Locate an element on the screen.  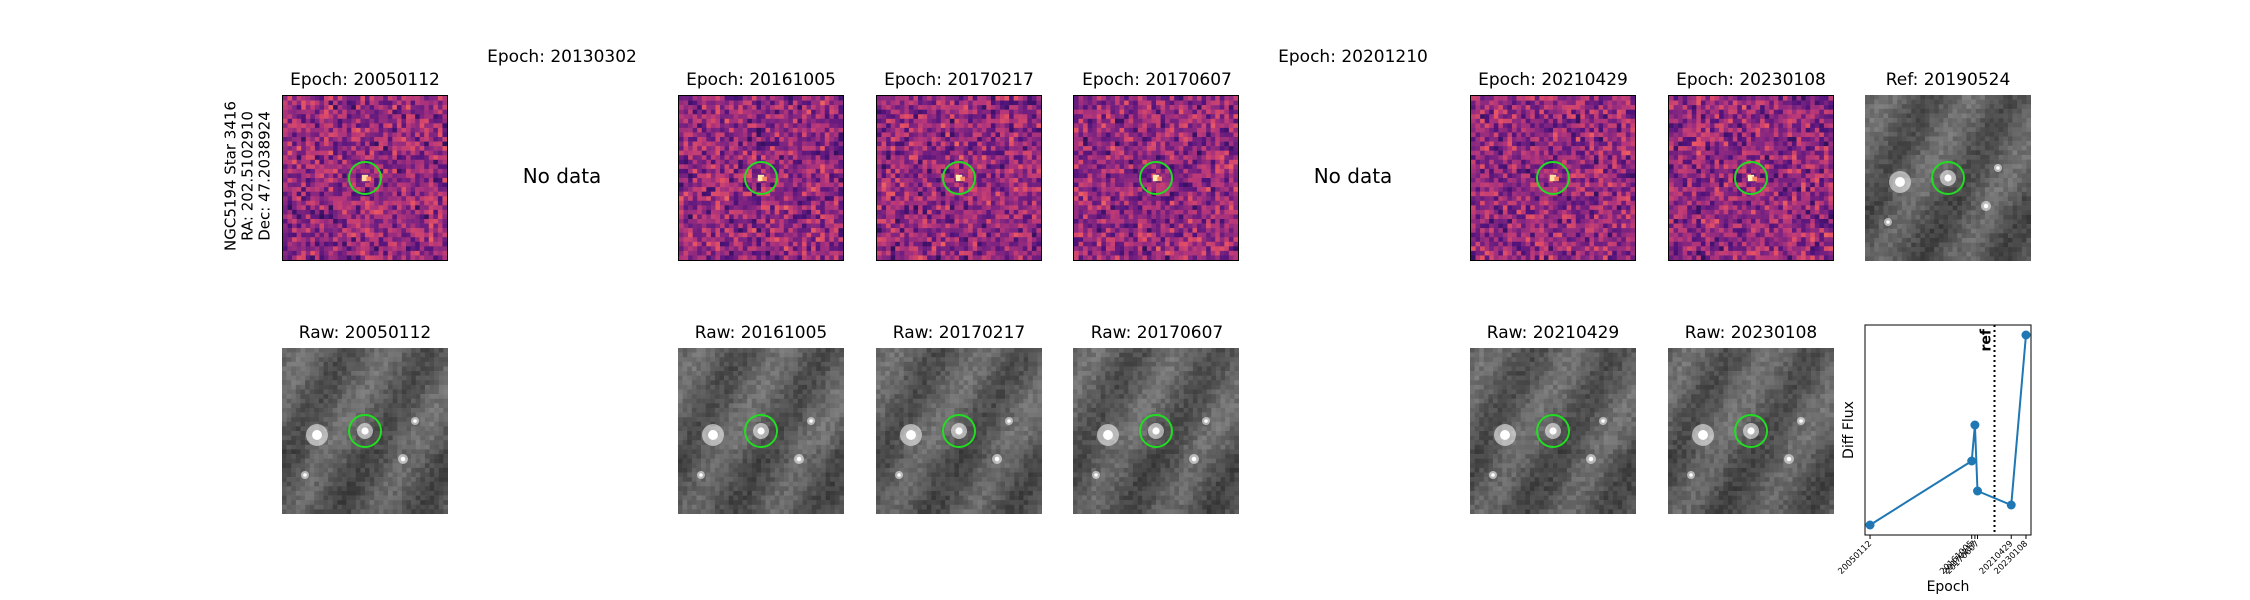
plot-frame is located at coordinates (1948, 430).